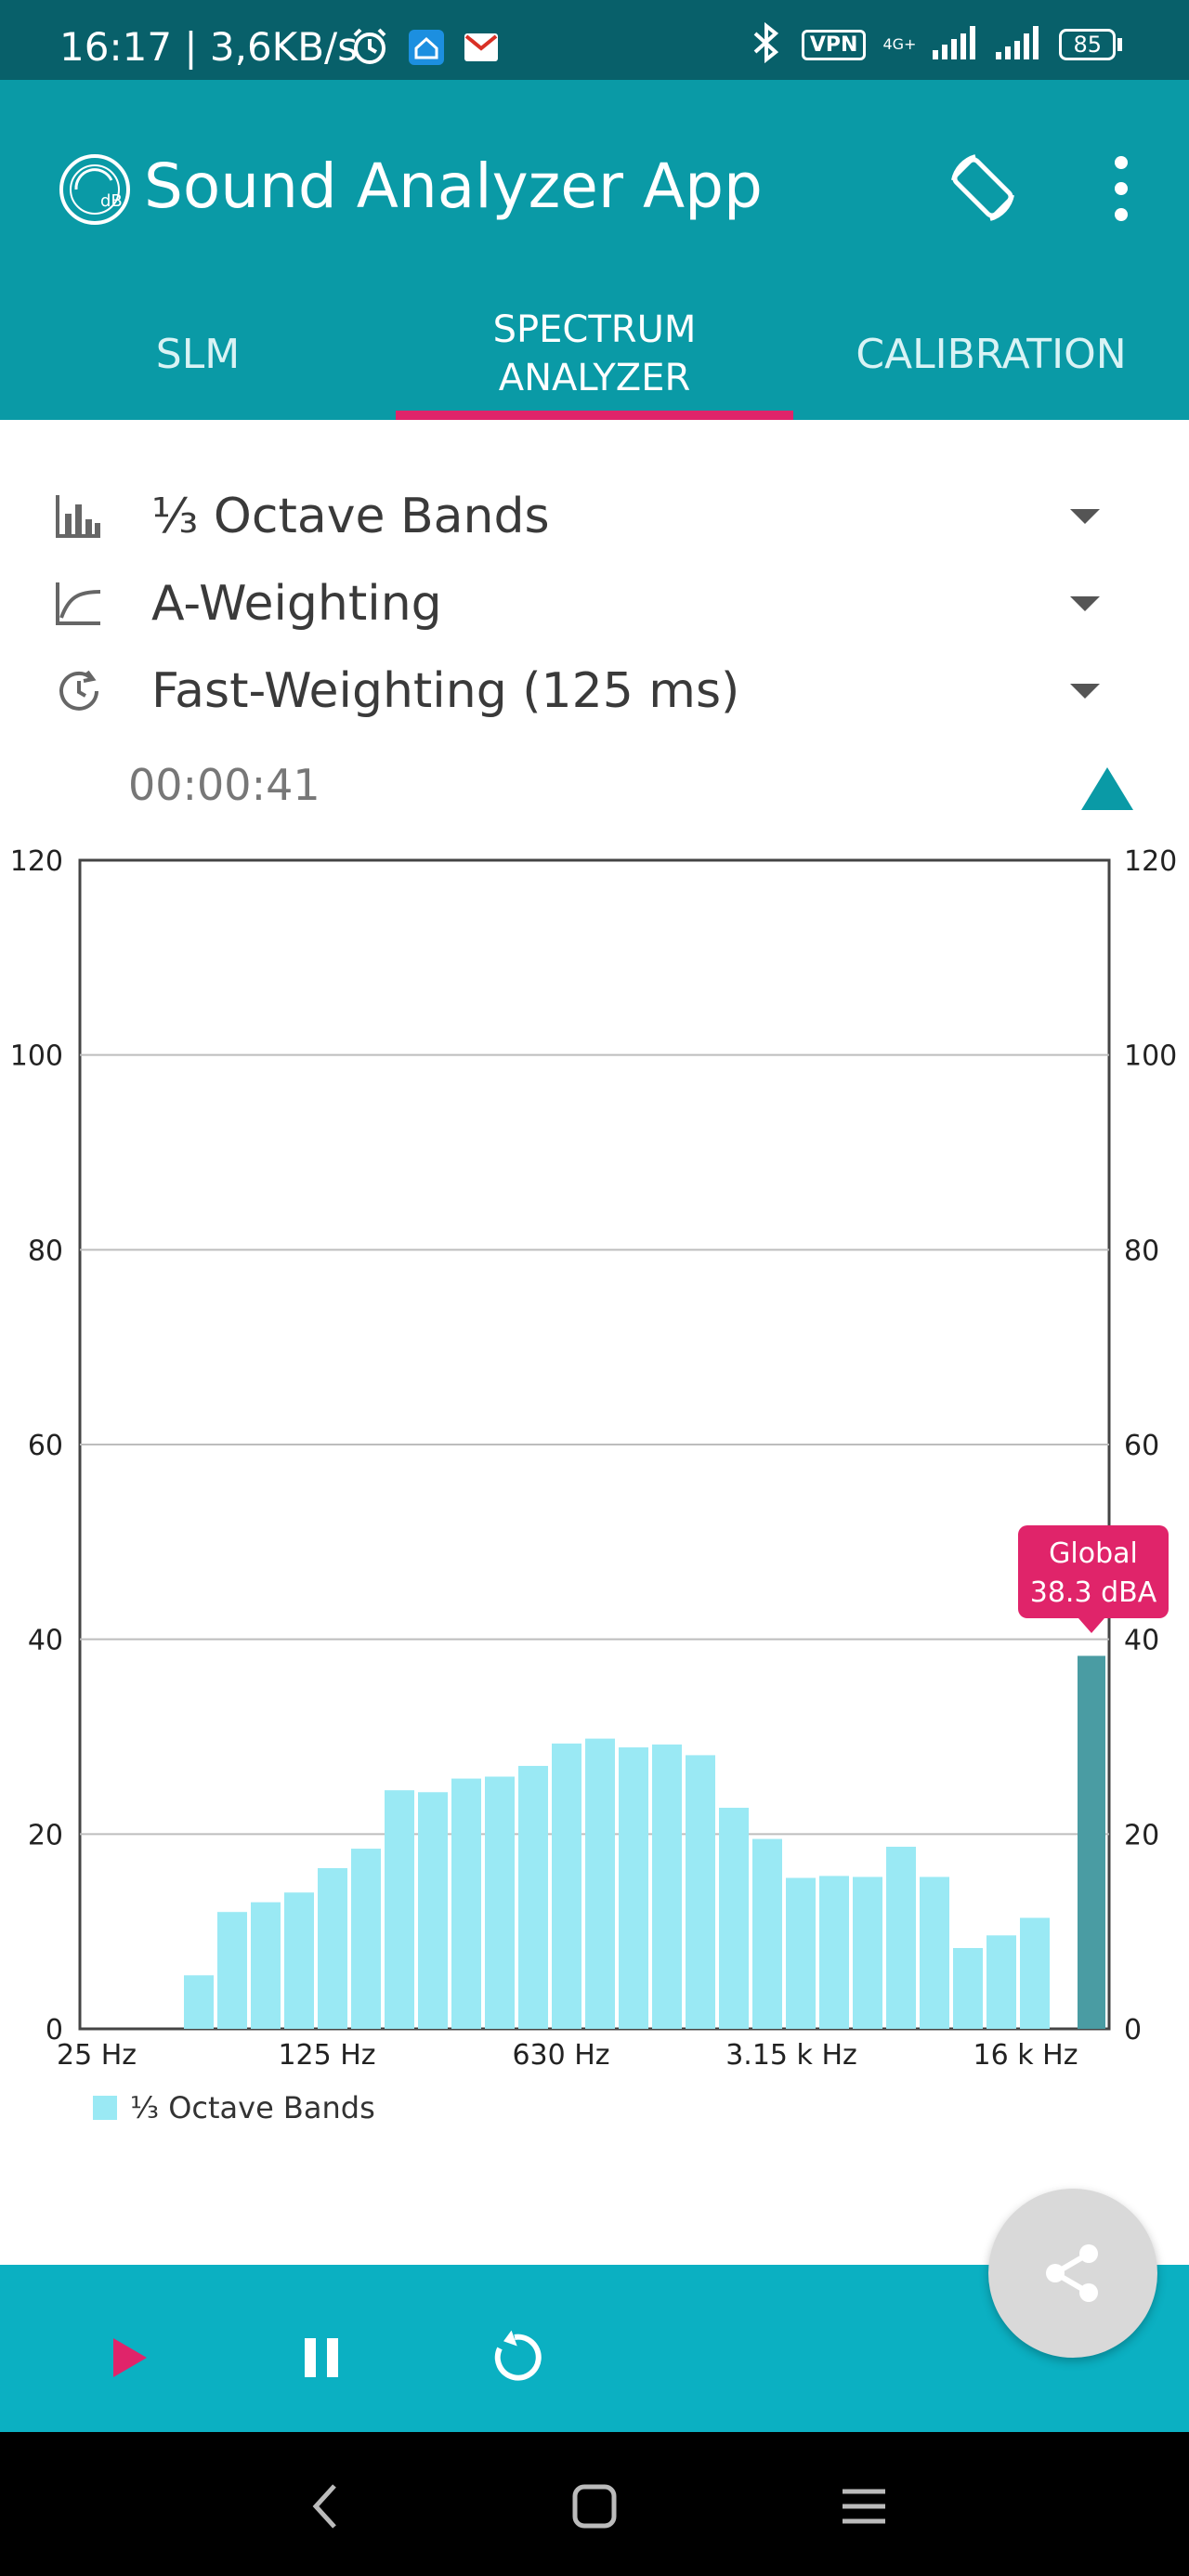 Image resolution: width=1189 pixels, height=2576 pixels. I want to click on tab-slm-label: SLM, so click(198, 354).